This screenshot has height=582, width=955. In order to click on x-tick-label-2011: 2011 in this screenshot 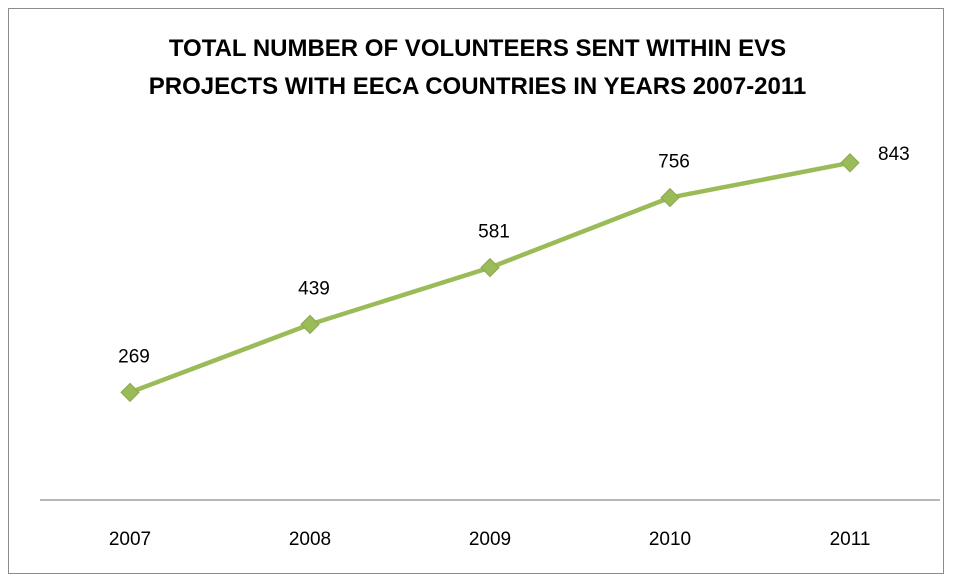, I will do `click(850, 539)`.